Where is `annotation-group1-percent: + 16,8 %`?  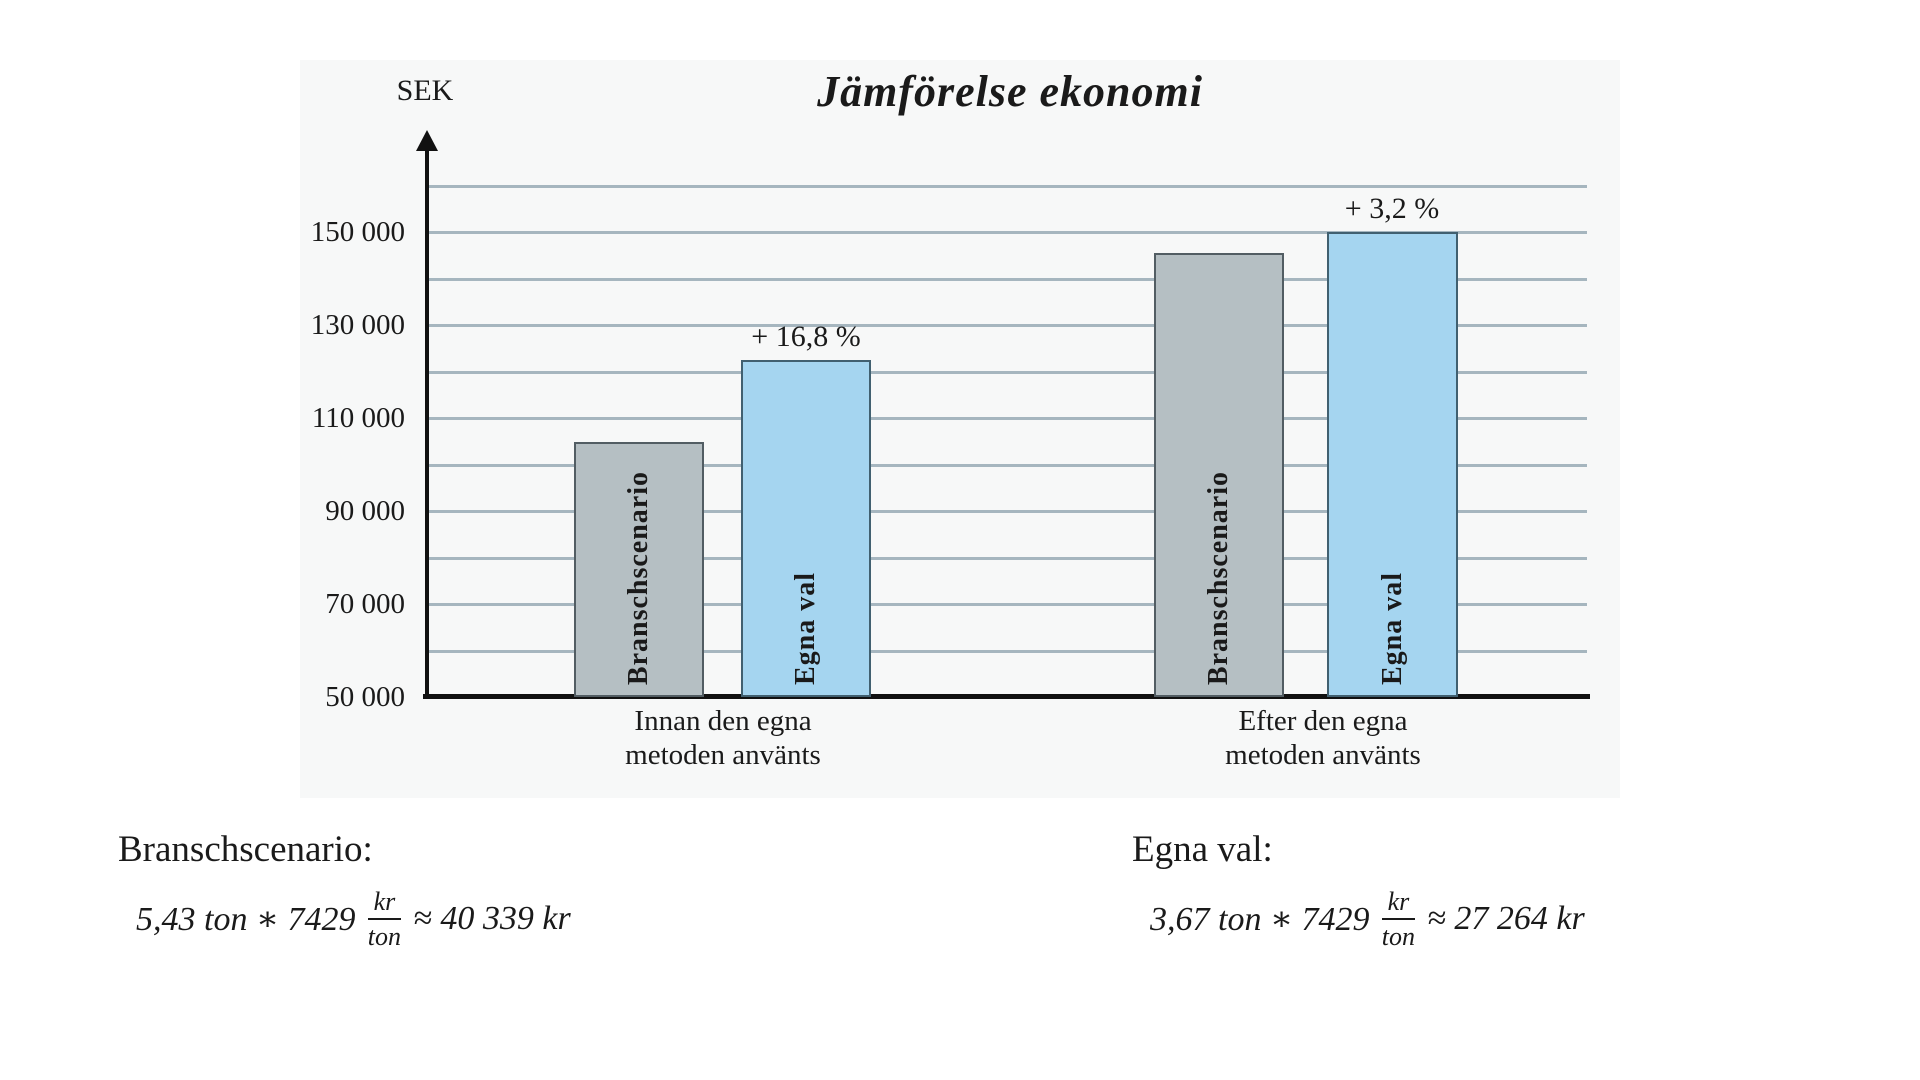
annotation-group1-percent: + 16,8 % is located at coordinates (806, 336).